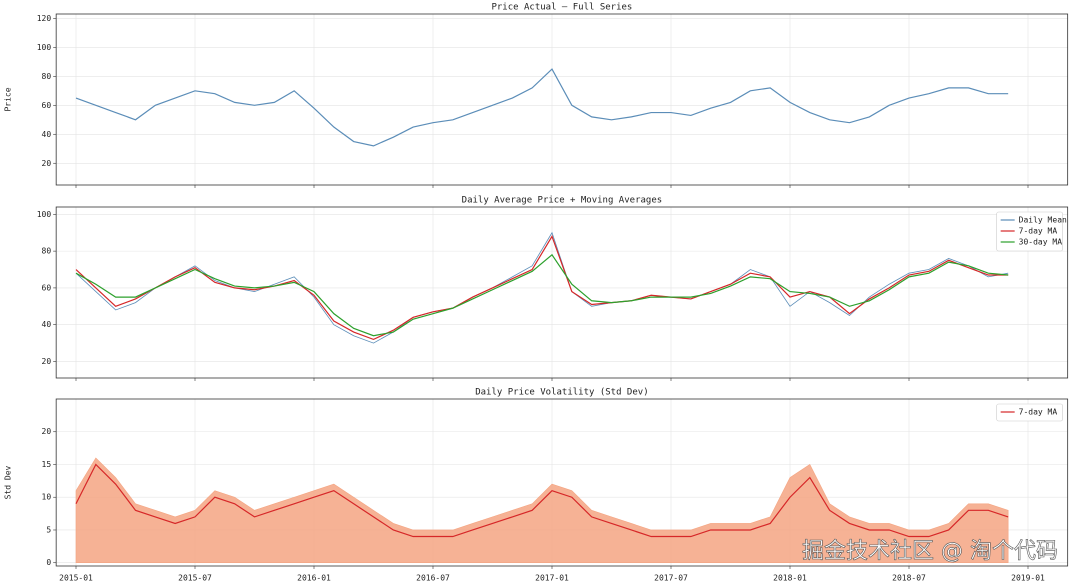 The image size is (1080, 587). I want to click on x-tick-label: 2015-01, so click(76, 578).